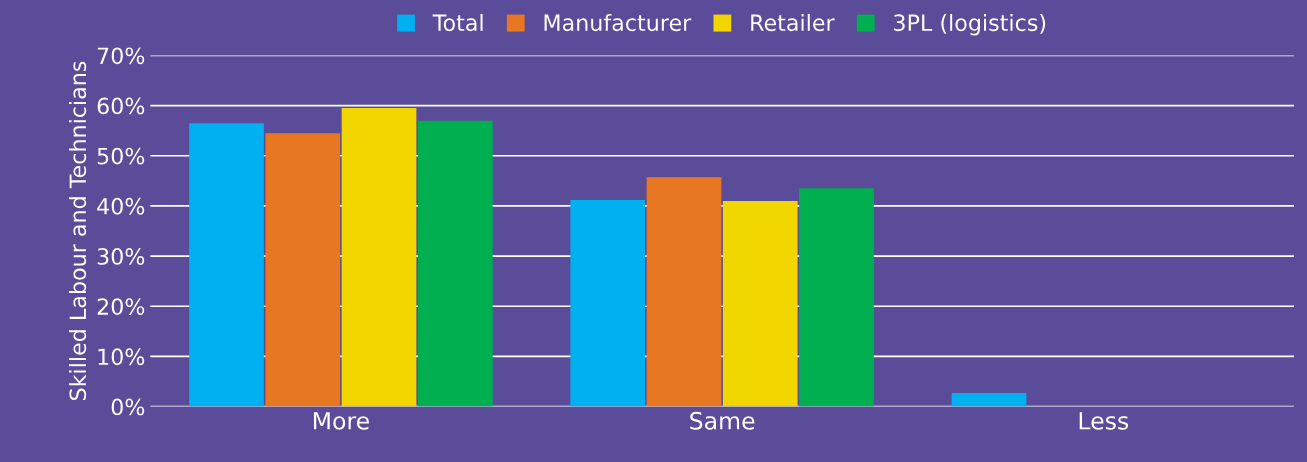  Describe the element at coordinates (121, 256) in the screenshot. I see `y-tick-label: 30%` at that location.